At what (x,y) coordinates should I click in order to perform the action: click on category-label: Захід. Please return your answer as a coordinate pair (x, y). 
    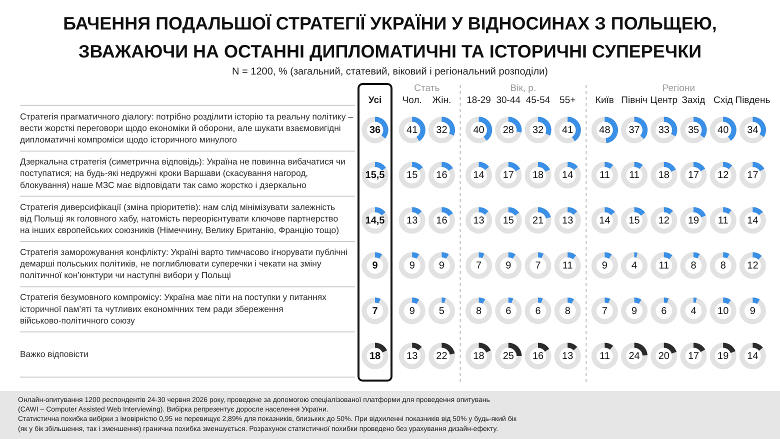
    Looking at the image, I should click on (694, 100).